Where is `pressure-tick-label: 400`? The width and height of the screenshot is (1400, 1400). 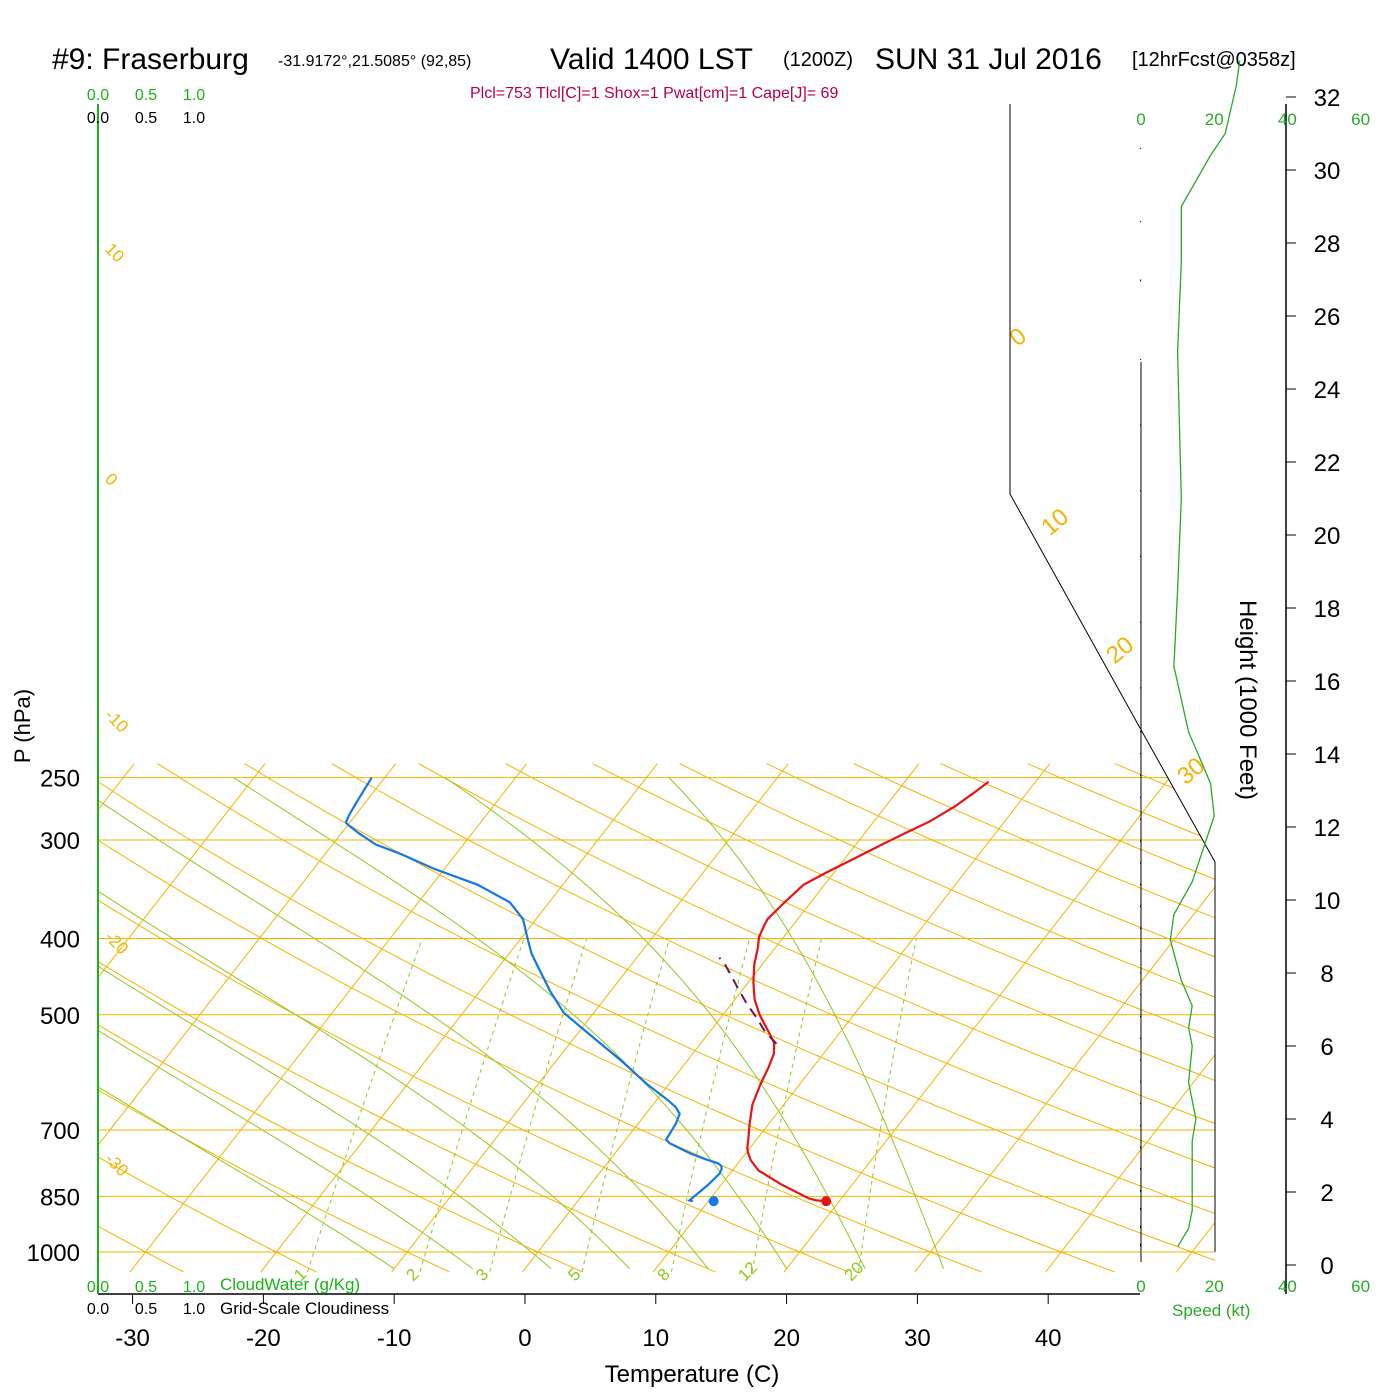 pressure-tick-label: 400 is located at coordinates (60, 939).